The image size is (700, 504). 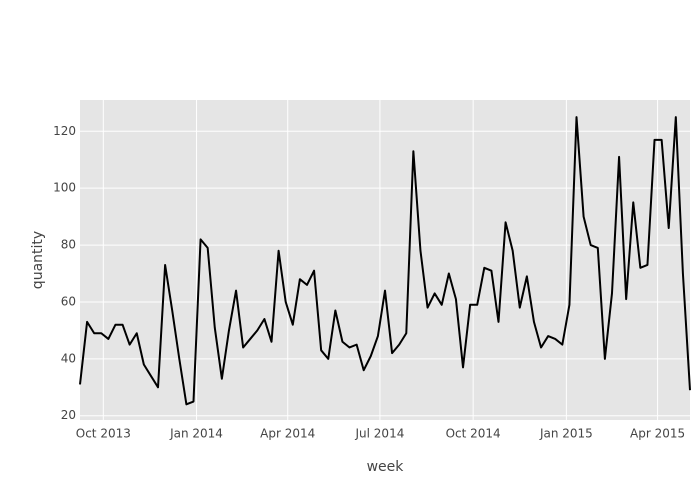 What do you see at coordinates (68, 245) in the screenshot?
I see `y-tick-label: 80` at bounding box center [68, 245].